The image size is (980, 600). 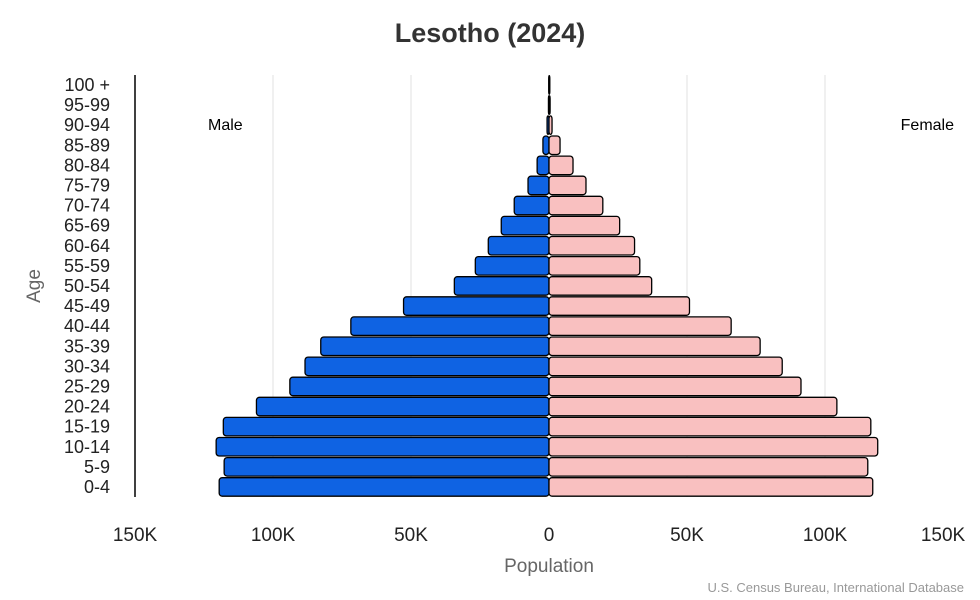 What do you see at coordinates (34, 286) in the screenshot?
I see `y-axis-label: Age` at bounding box center [34, 286].